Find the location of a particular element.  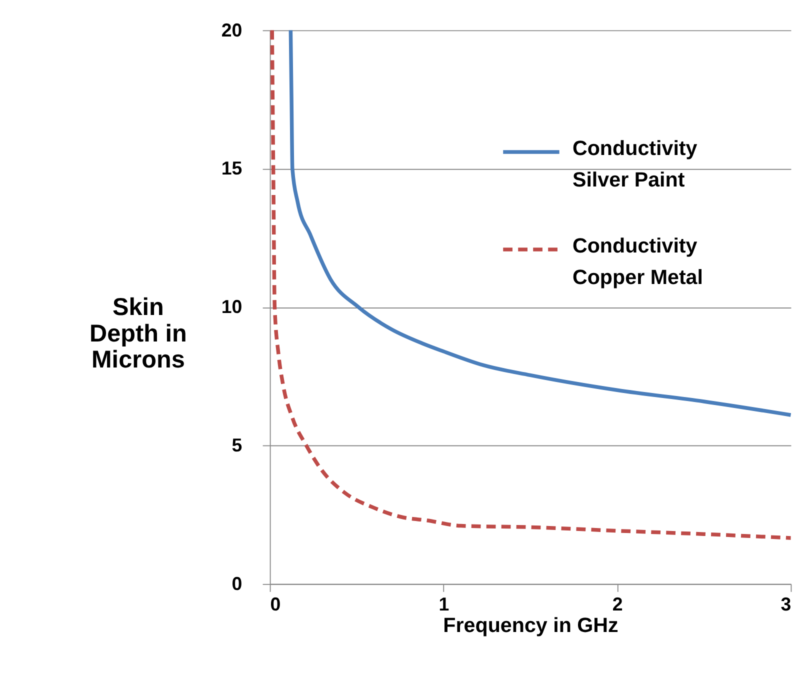

y-tick-label: 10 is located at coordinates (231, 307).